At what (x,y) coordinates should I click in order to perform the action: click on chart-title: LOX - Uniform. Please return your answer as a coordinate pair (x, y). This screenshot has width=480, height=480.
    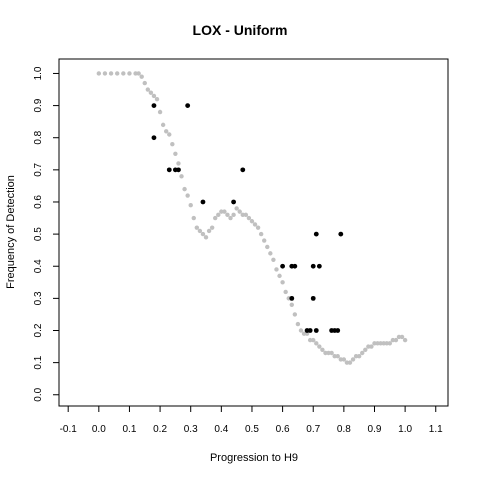
    Looking at the image, I should click on (240, 30).